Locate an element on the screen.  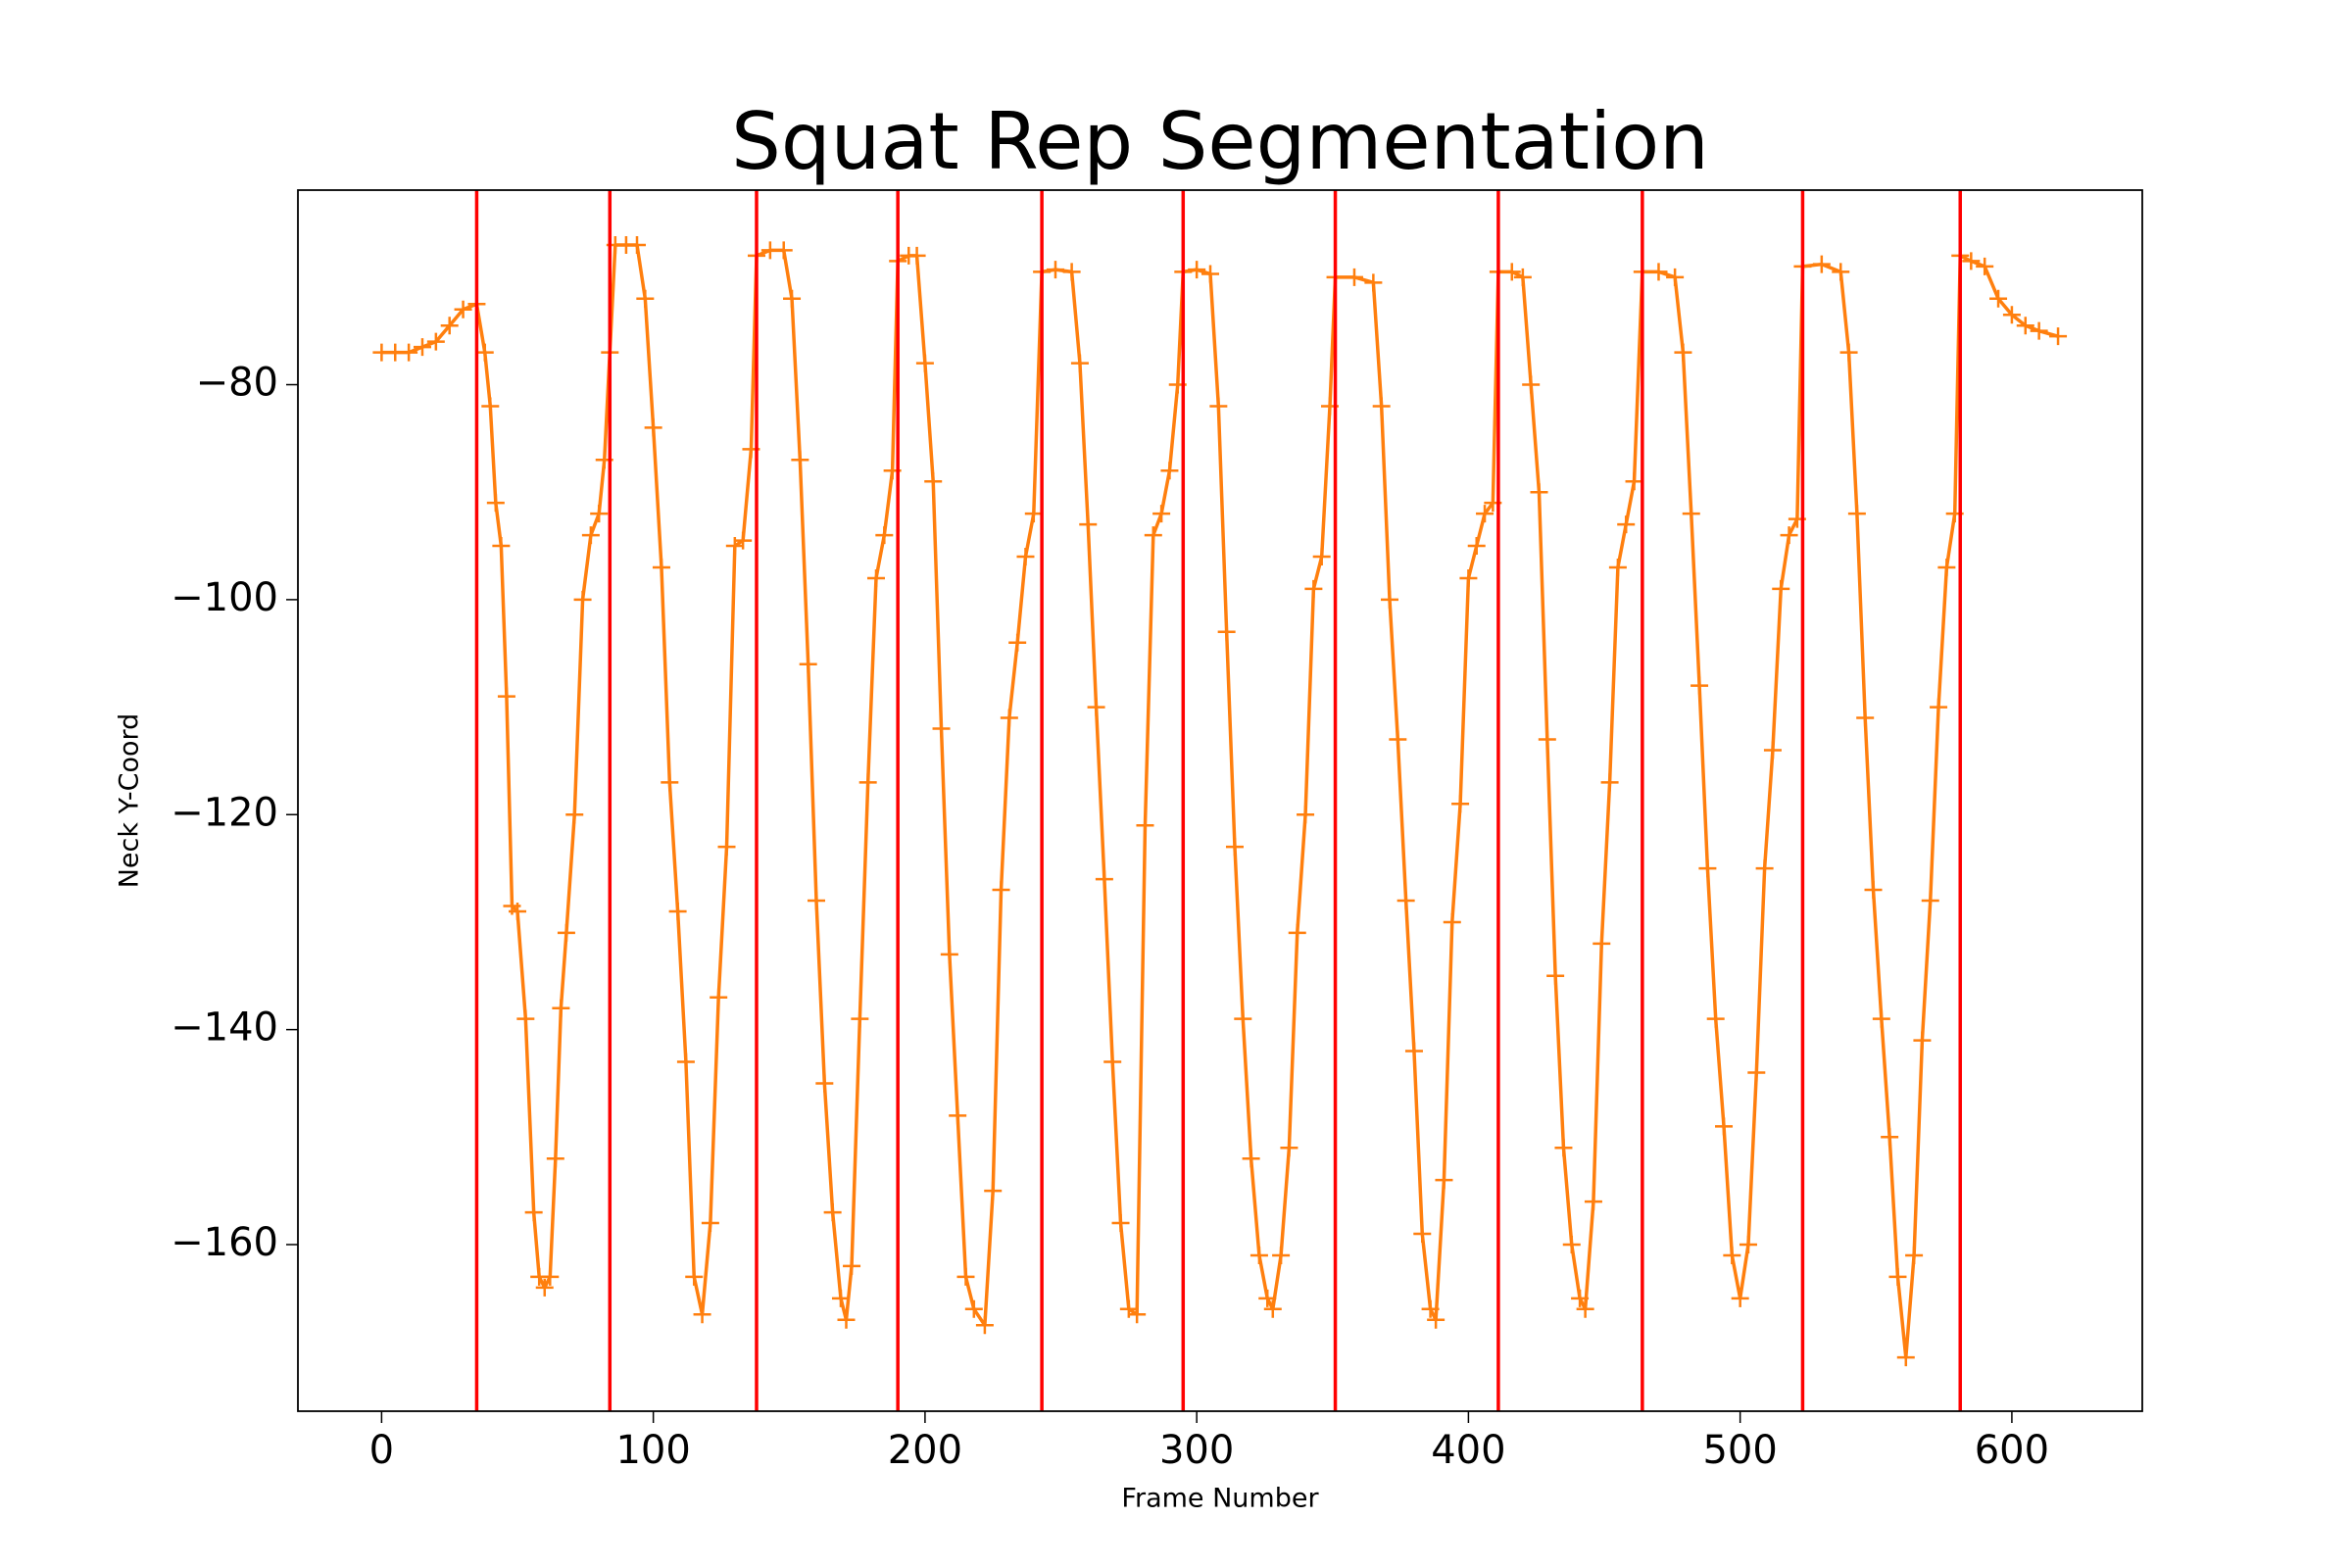
y-axis-label: Neck Y-Coord is located at coordinates (130, 801).